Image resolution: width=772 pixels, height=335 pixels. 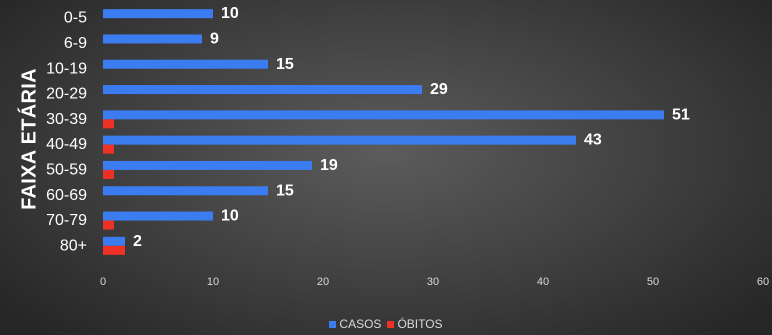 I want to click on legend-swatch-casos, so click(x=333, y=324).